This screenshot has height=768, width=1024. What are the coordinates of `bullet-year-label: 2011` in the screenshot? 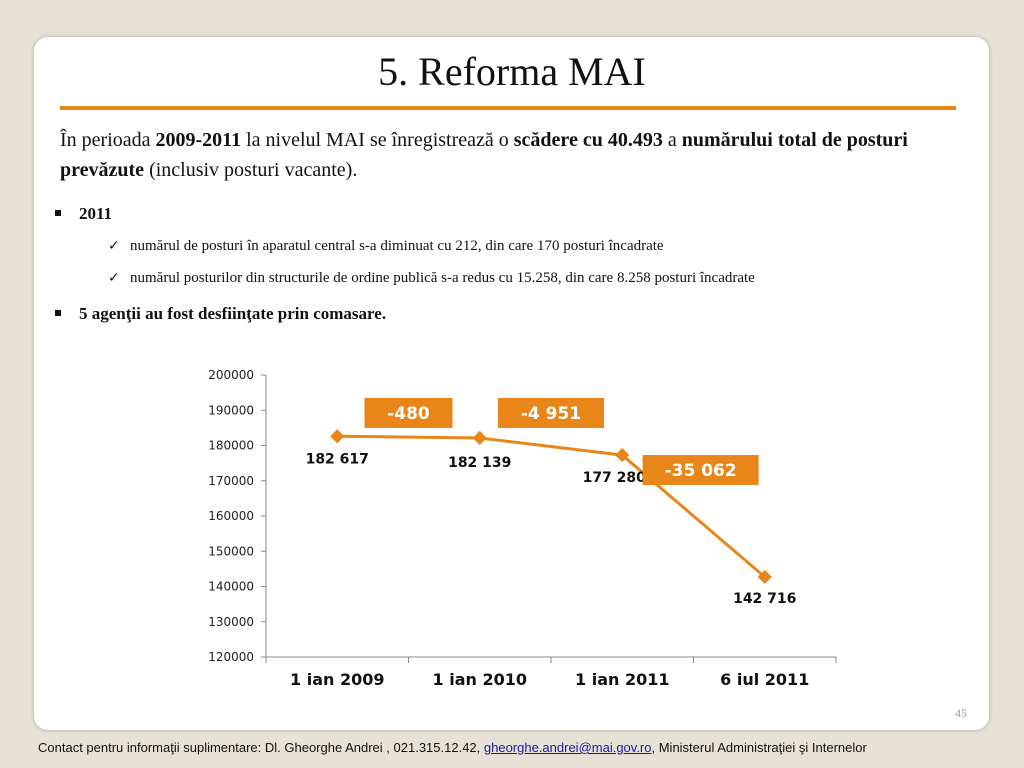 It's located at (96, 213).